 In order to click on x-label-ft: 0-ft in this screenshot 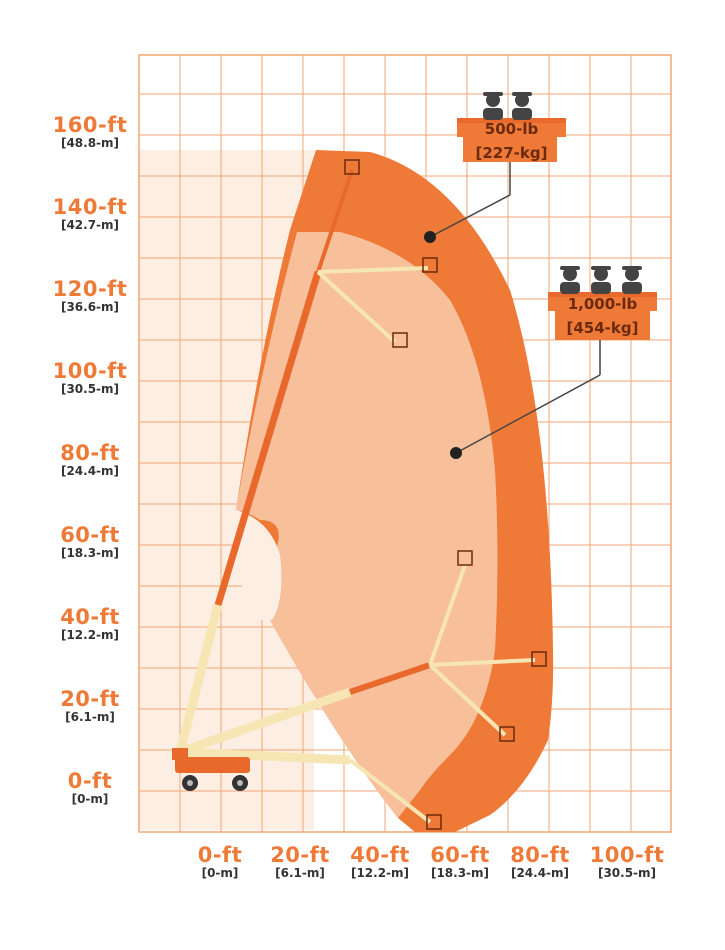, I will do `click(220, 855)`.